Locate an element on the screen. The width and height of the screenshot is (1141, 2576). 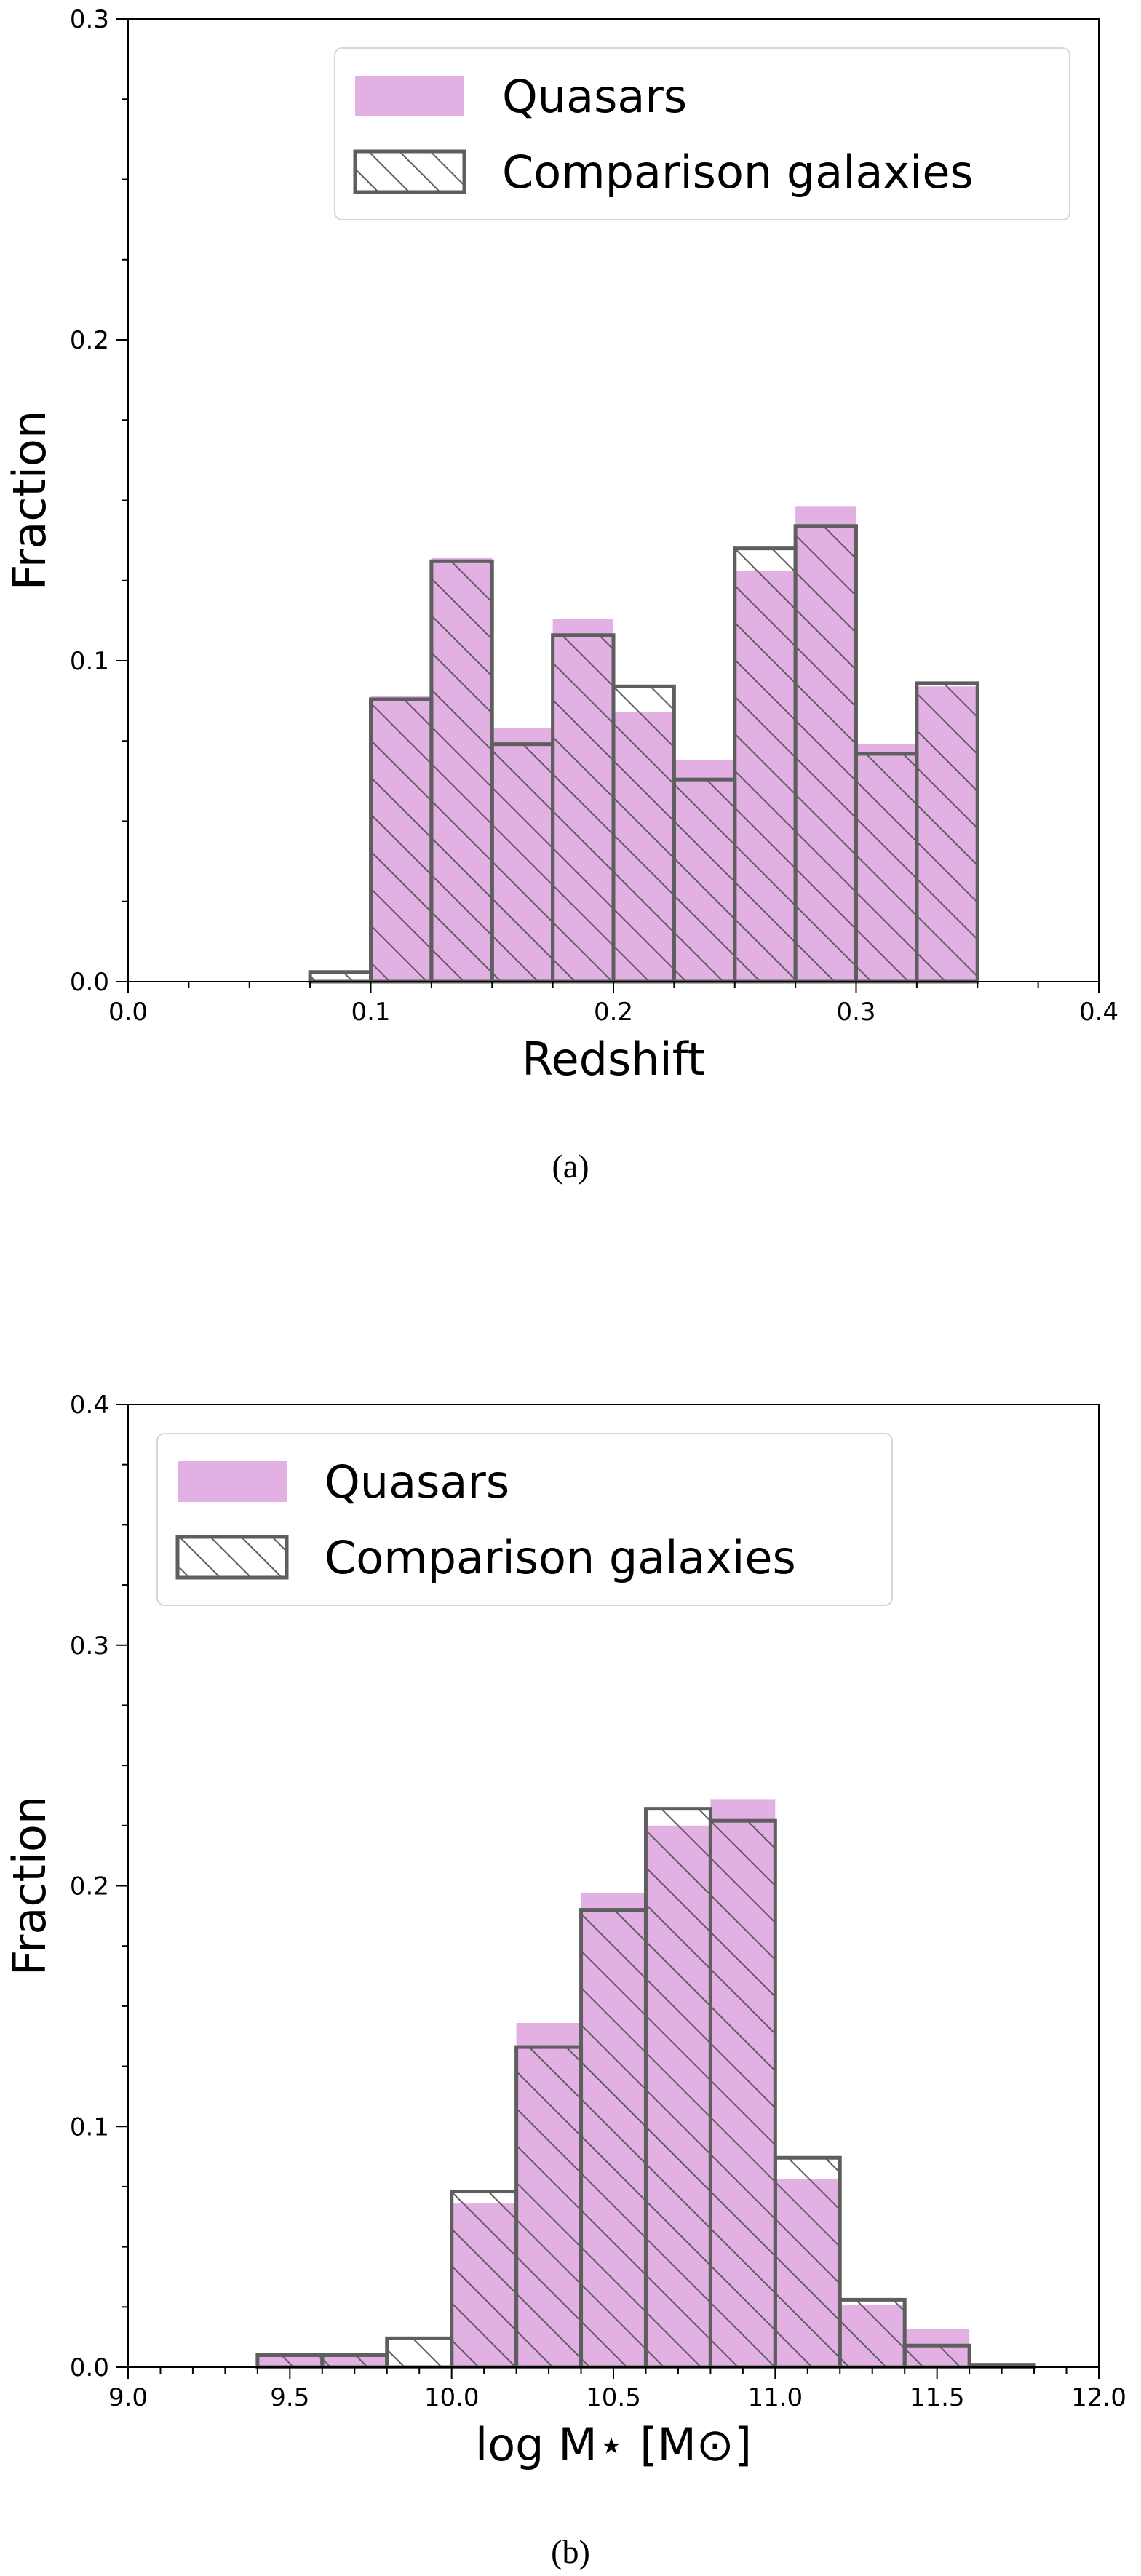
panel-b-legend-box is located at coordinates (524, 1519).